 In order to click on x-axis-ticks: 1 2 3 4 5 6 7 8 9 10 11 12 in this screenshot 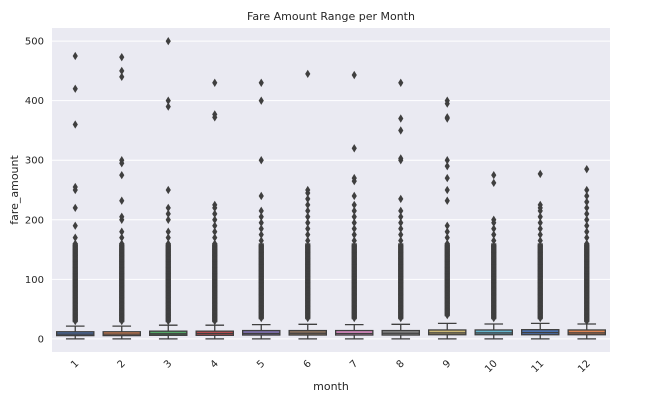, I will do `click(331, 366)`.